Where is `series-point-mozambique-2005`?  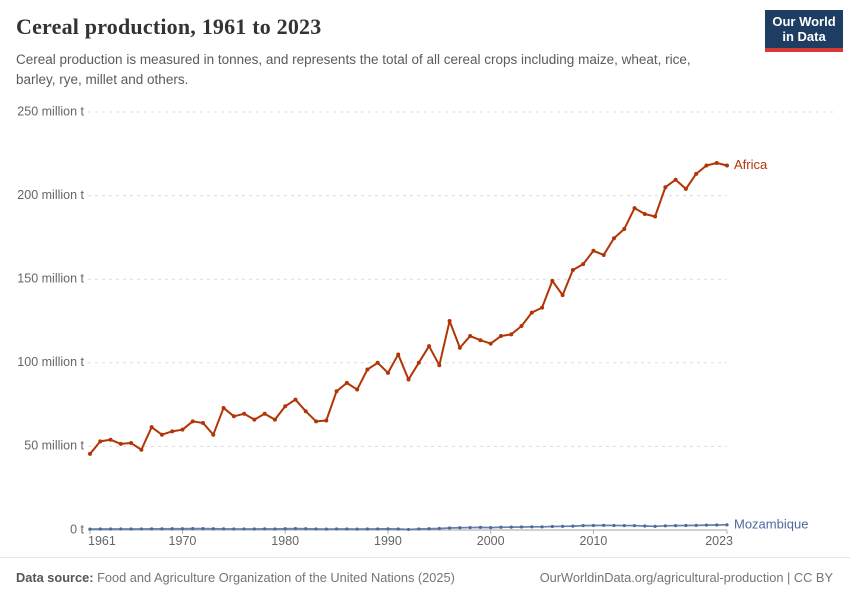
series-point-mozambique-2005 is located at coordinates (542, 527).